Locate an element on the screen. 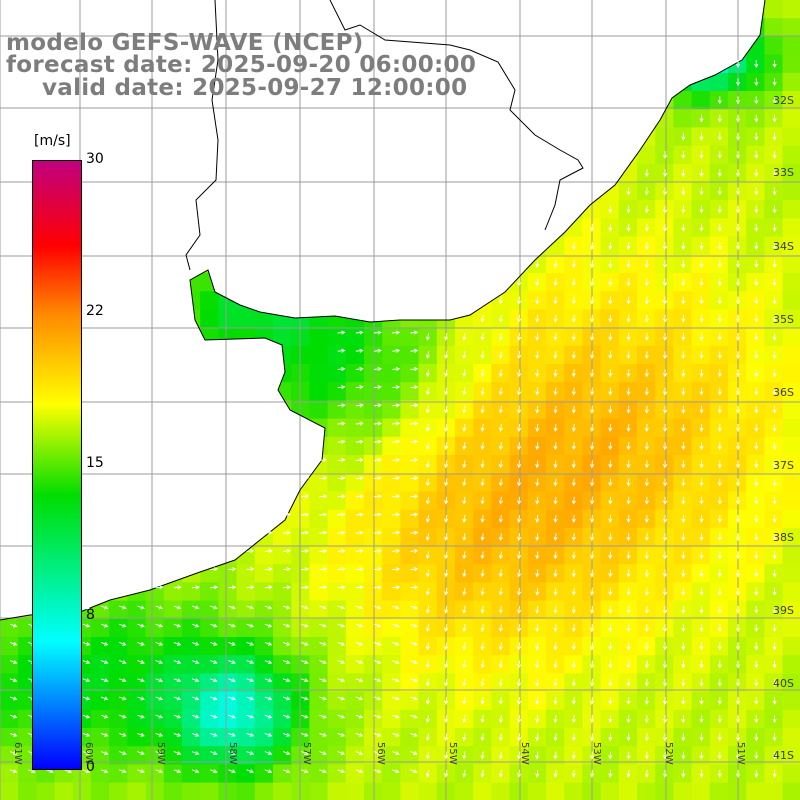 The image size is (800, 800). latitude-label: 36S is located at coordinates (783, 392).